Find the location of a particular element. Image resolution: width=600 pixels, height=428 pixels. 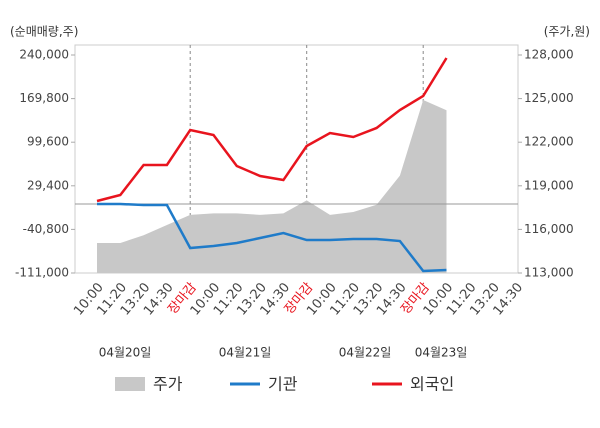

y-tick-label: 169,800 is located at coordinates (44, 98).